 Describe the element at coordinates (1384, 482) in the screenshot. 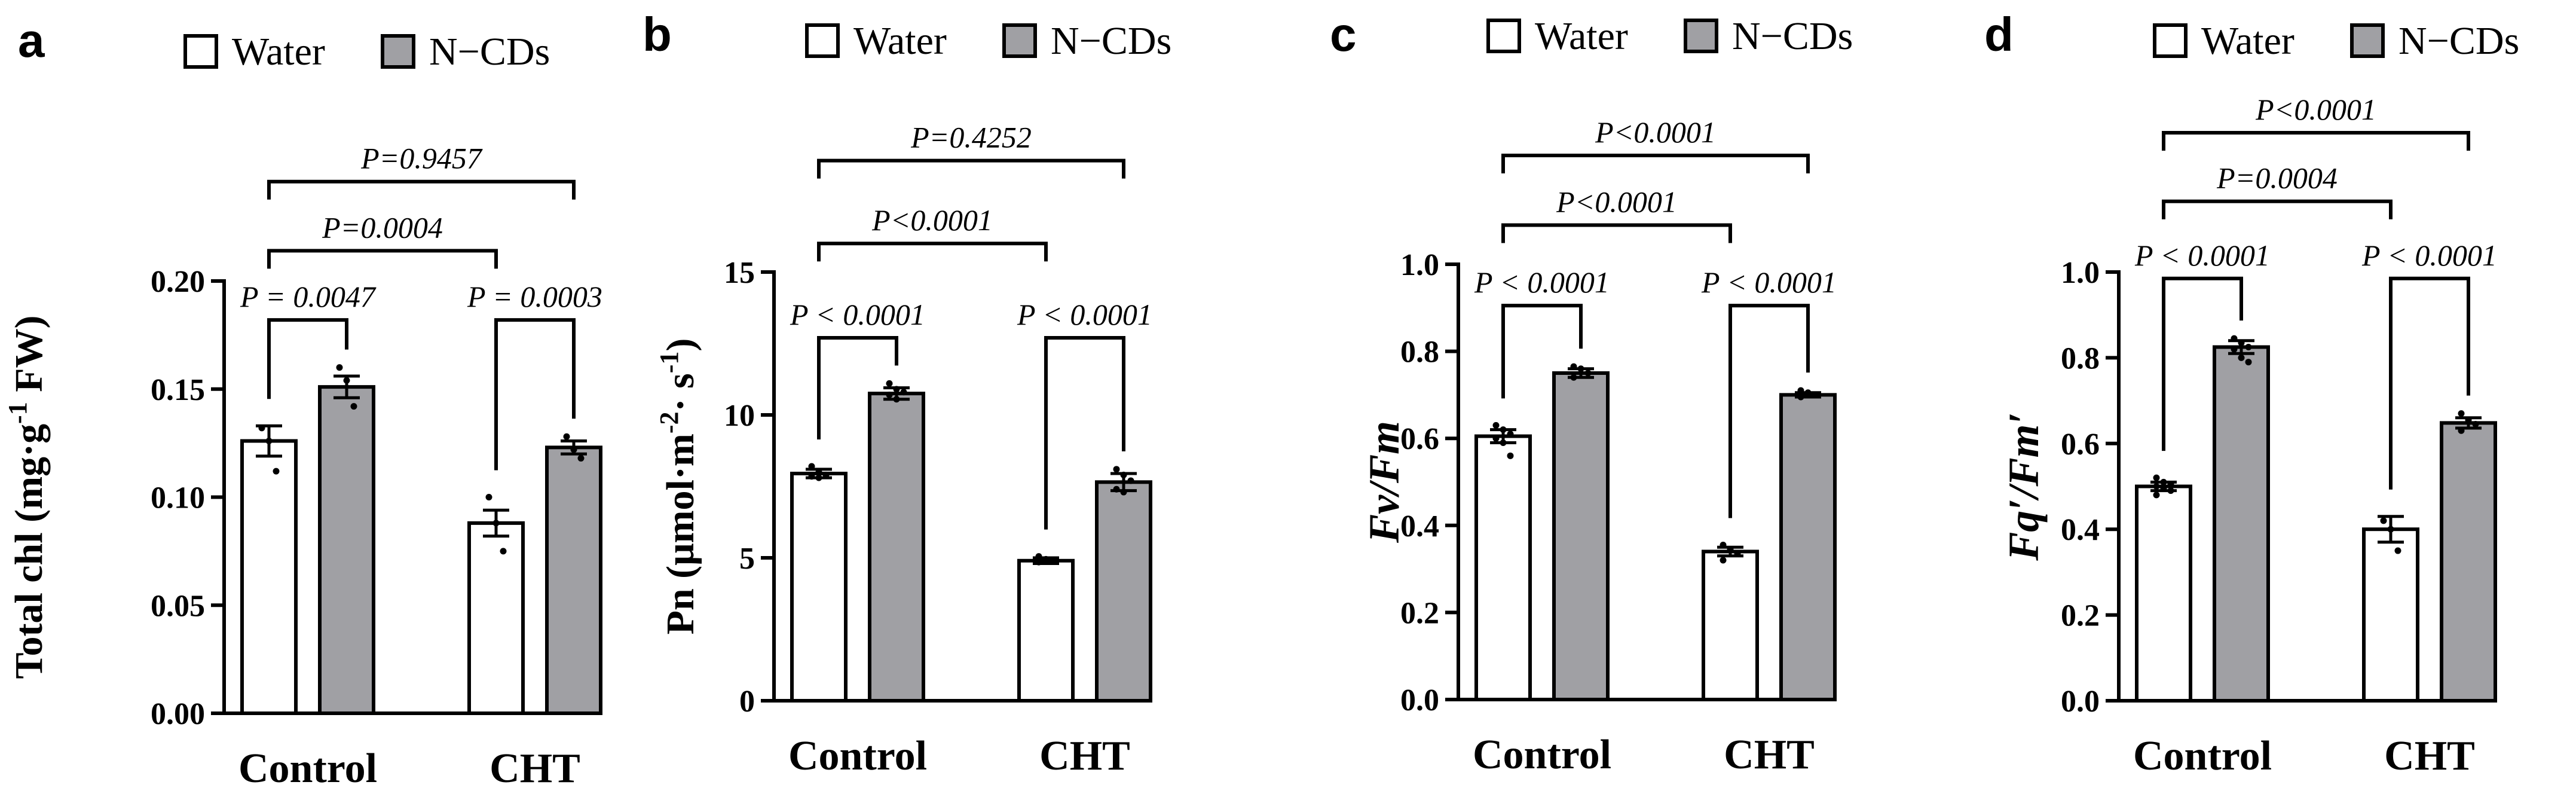

I see `y-axis-label: Fv/Fm` at that location.